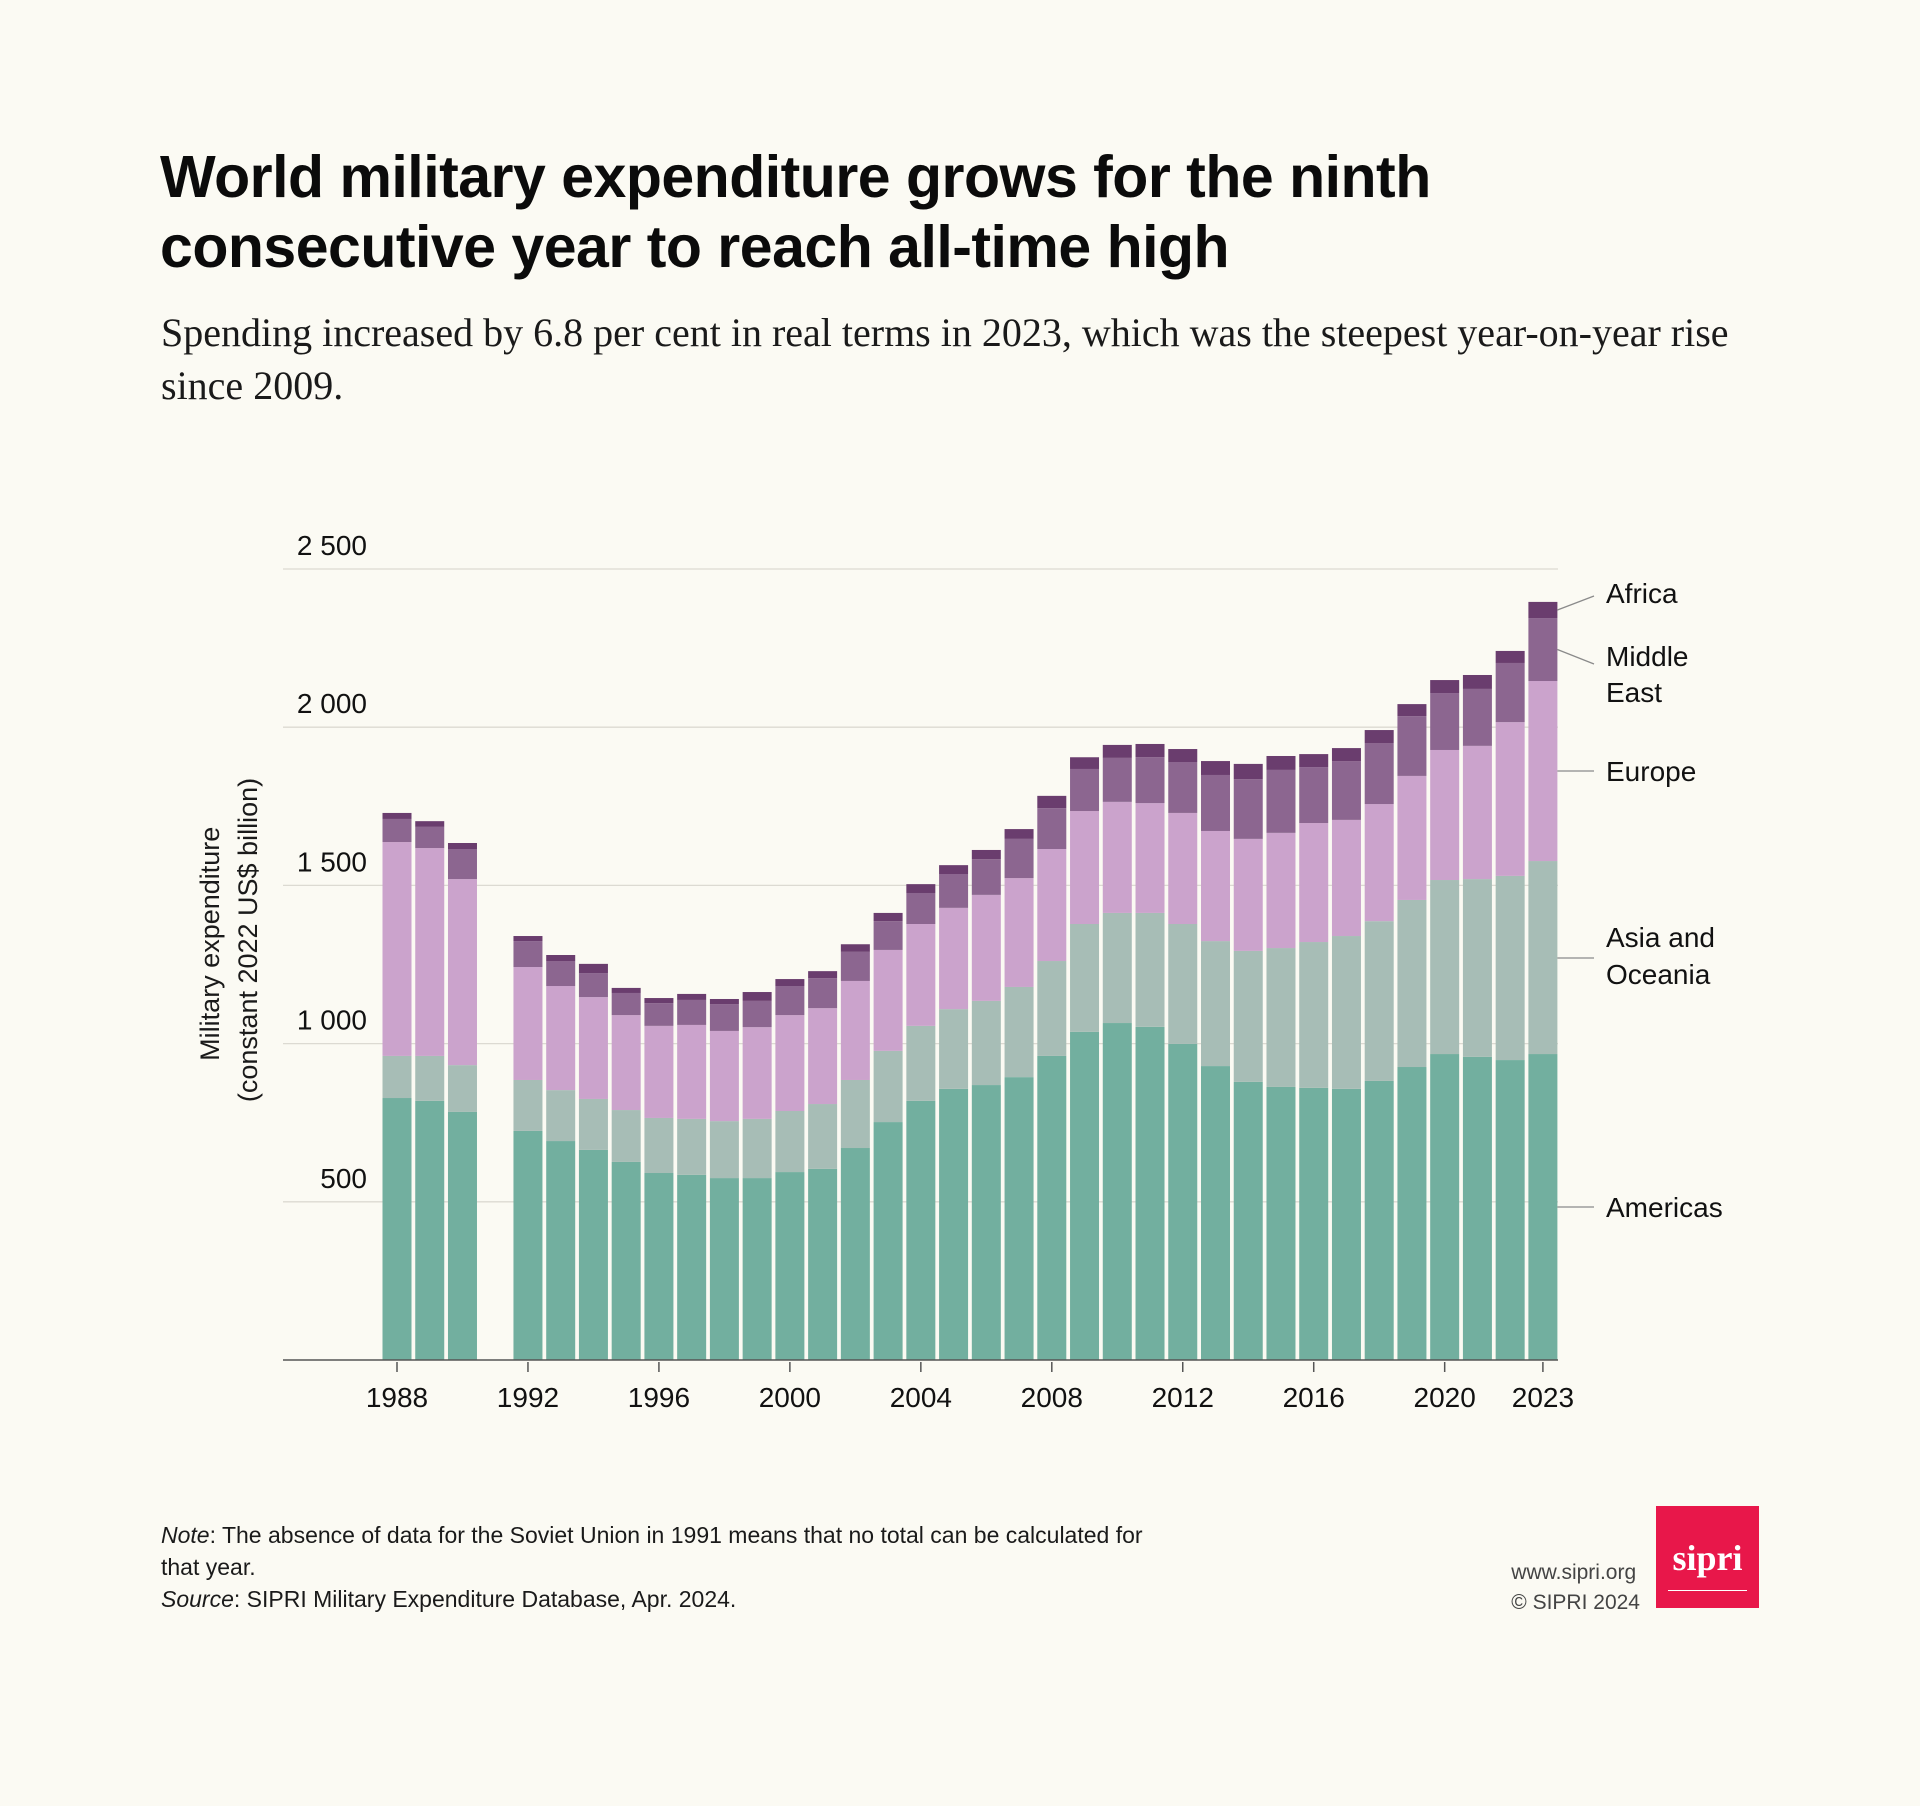 This screenshot has height=1806, width=1920. What do you see at coordinates (1574, 1572) in the screenshot?
I see `website-link: www.sipri.org` at bounding box center [1574, 1572].